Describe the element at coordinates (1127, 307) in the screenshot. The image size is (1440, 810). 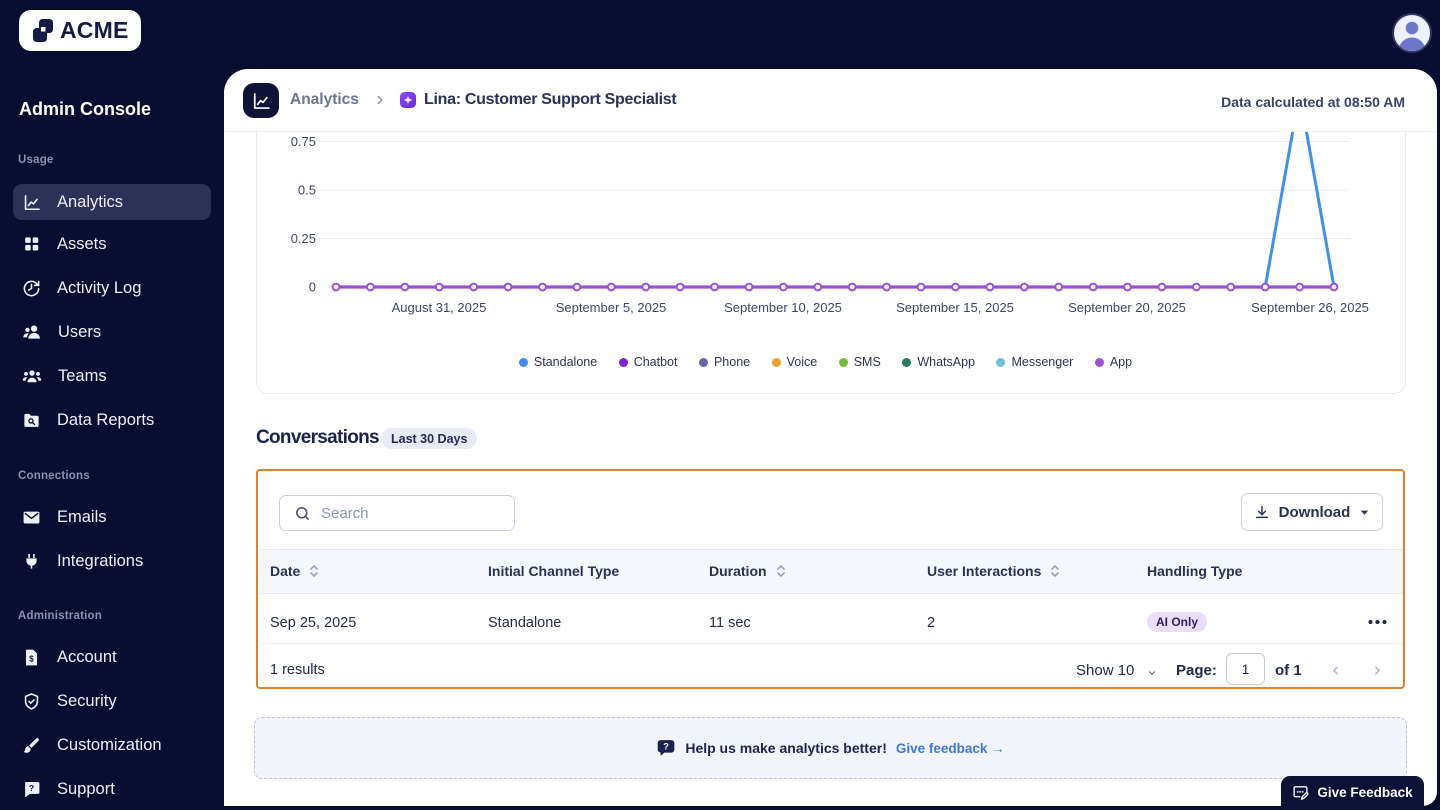
I see `svg-text: September 20, 2025` at that location.